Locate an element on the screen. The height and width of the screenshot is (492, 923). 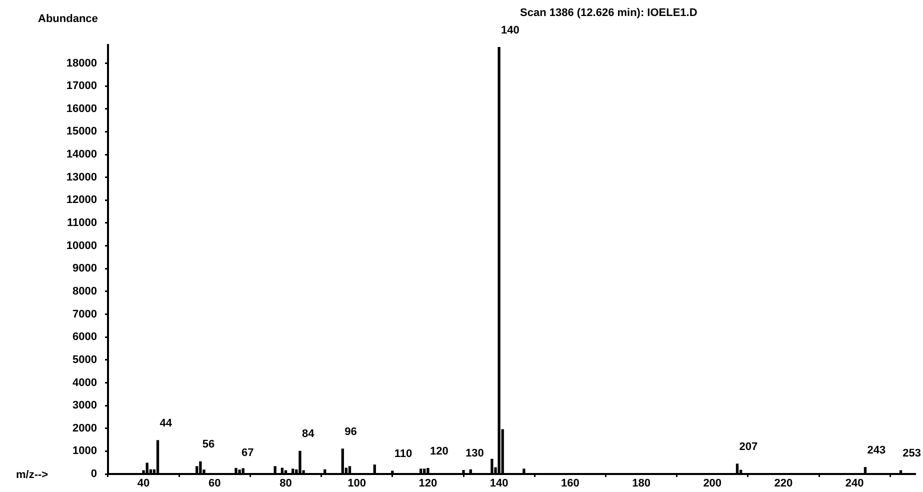
annotation: 207 is located at coordinates (748, 446).